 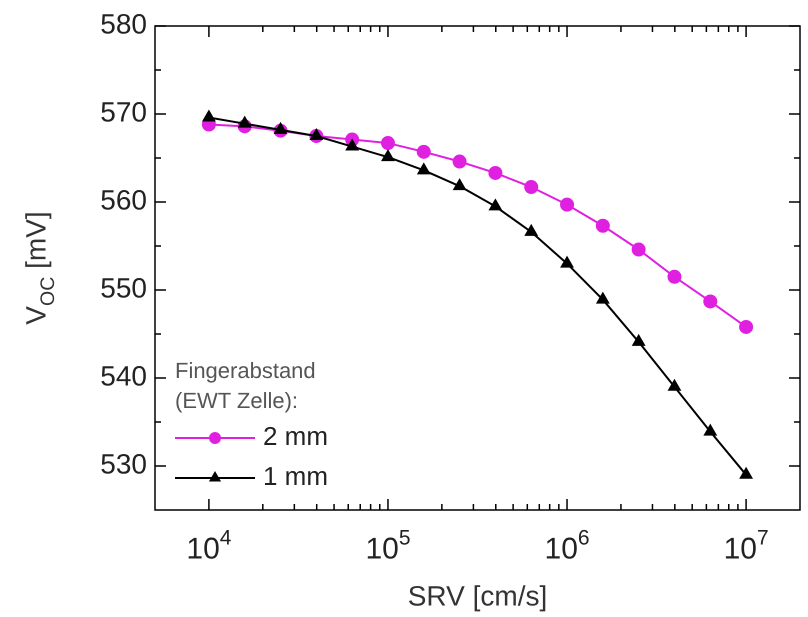 What do you see at coordinates (295, 476) in the screenshot?
I see `legend-label: 1 mm` at bounding box center [295, 476].